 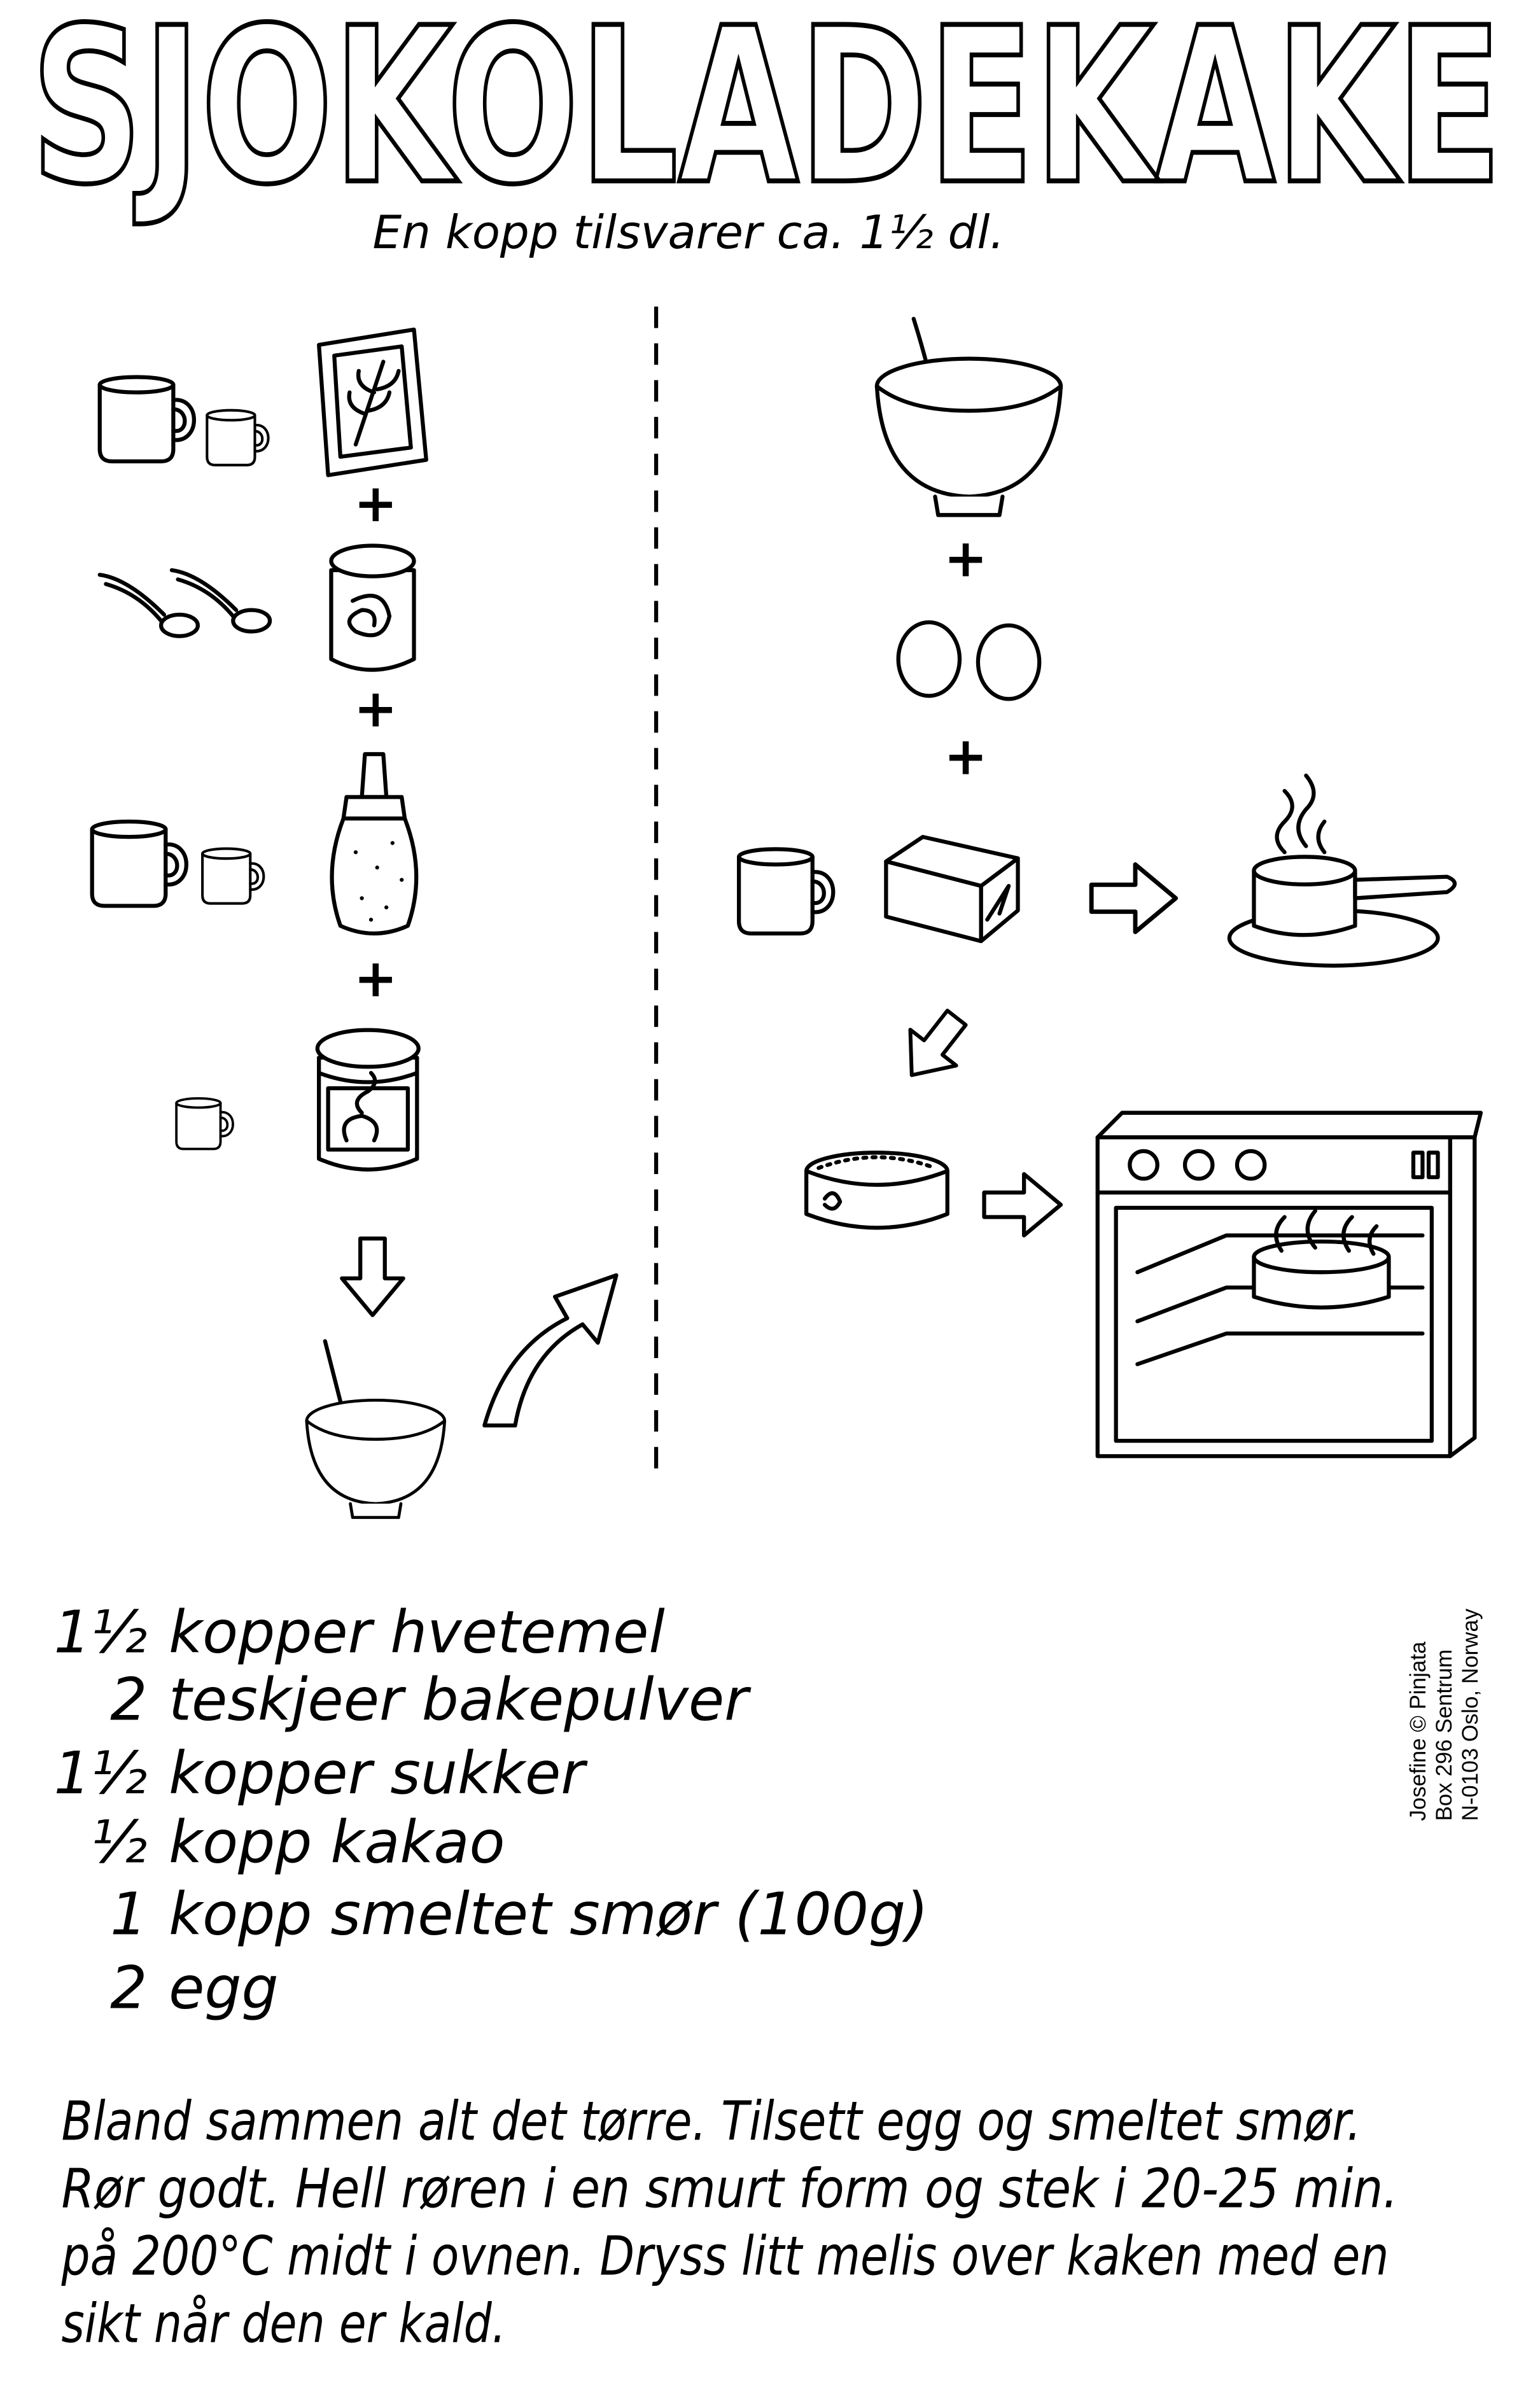 What do you see at coordinates (1470, 1714) in the screenshot?
I see `credit-line: N-0103 Oslo, Norway` at bounding box center [1470, 1714].